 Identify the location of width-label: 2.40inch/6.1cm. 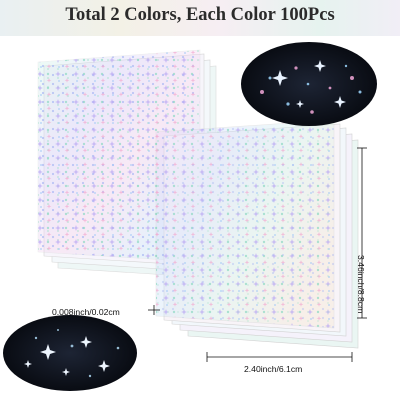
(273, 369).